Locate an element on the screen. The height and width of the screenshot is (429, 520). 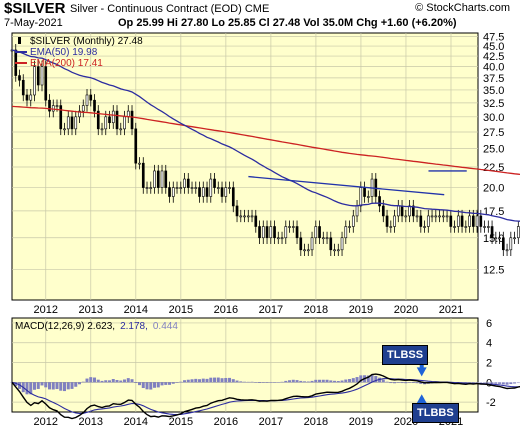
x-tick-label: 2013 is located at coordinates (91, 310).